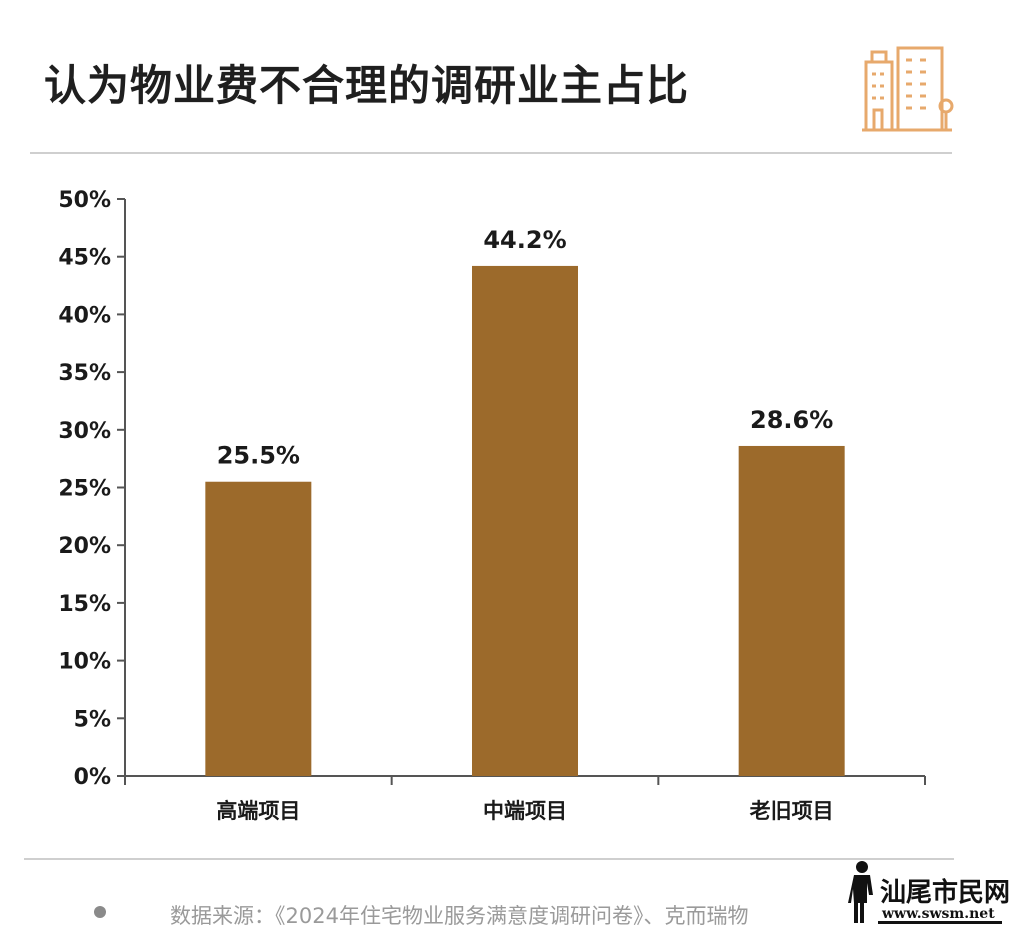 The width and height of the screenshot is (1011, 932). I want to click on person-silhouette-icon, so click(925, 892).